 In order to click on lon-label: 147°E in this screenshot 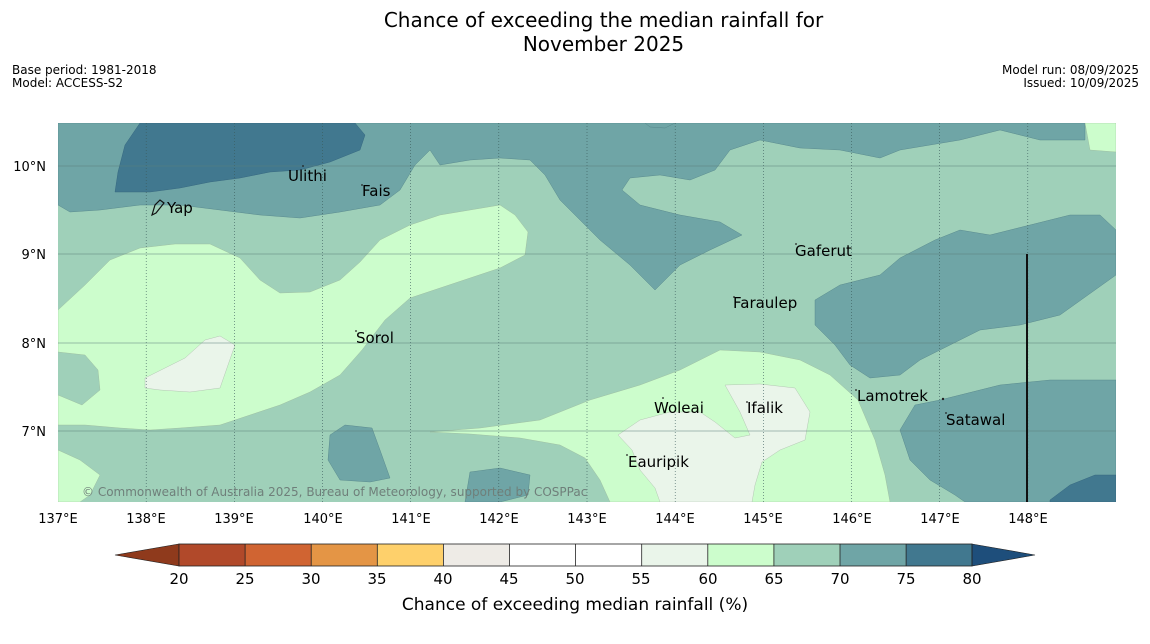, I will do `click(940, 519)`.